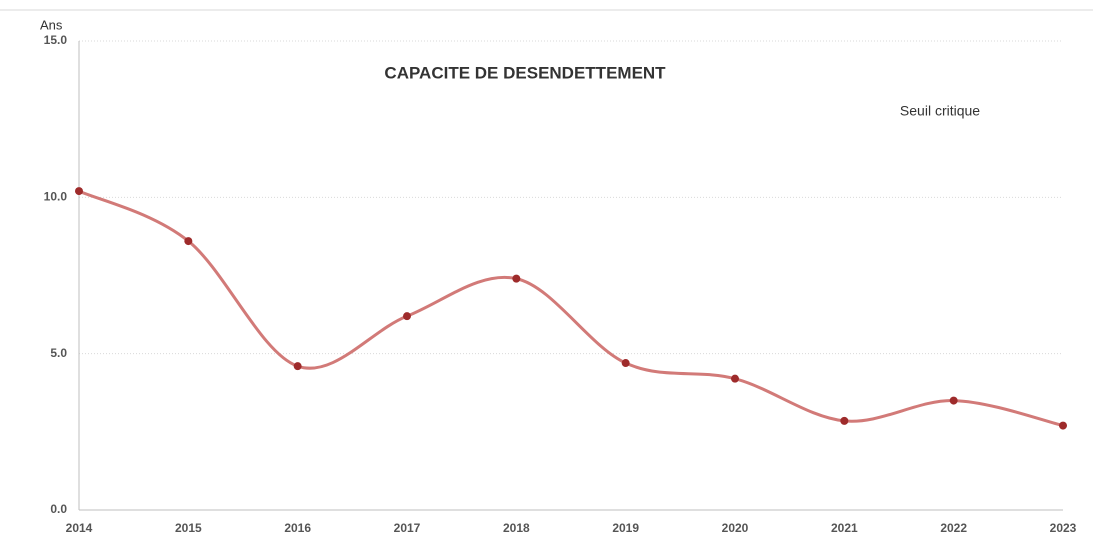 This screenshot has height=544, width=1093. Describe the element at coordinates (58, 509) in the screenshot. I see `y-tick-label: 0.0` at that location.